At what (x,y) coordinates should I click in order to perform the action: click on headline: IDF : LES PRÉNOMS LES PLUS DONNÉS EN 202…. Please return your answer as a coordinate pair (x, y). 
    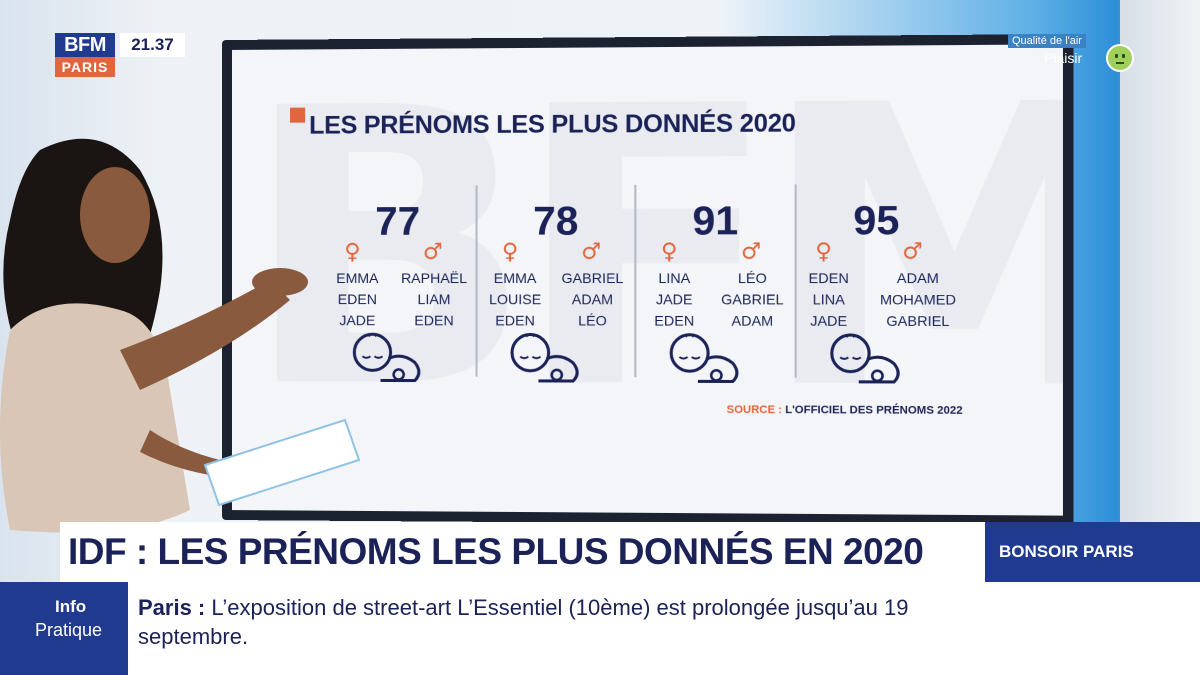
    Looking at the image, I should click on (495, 552).